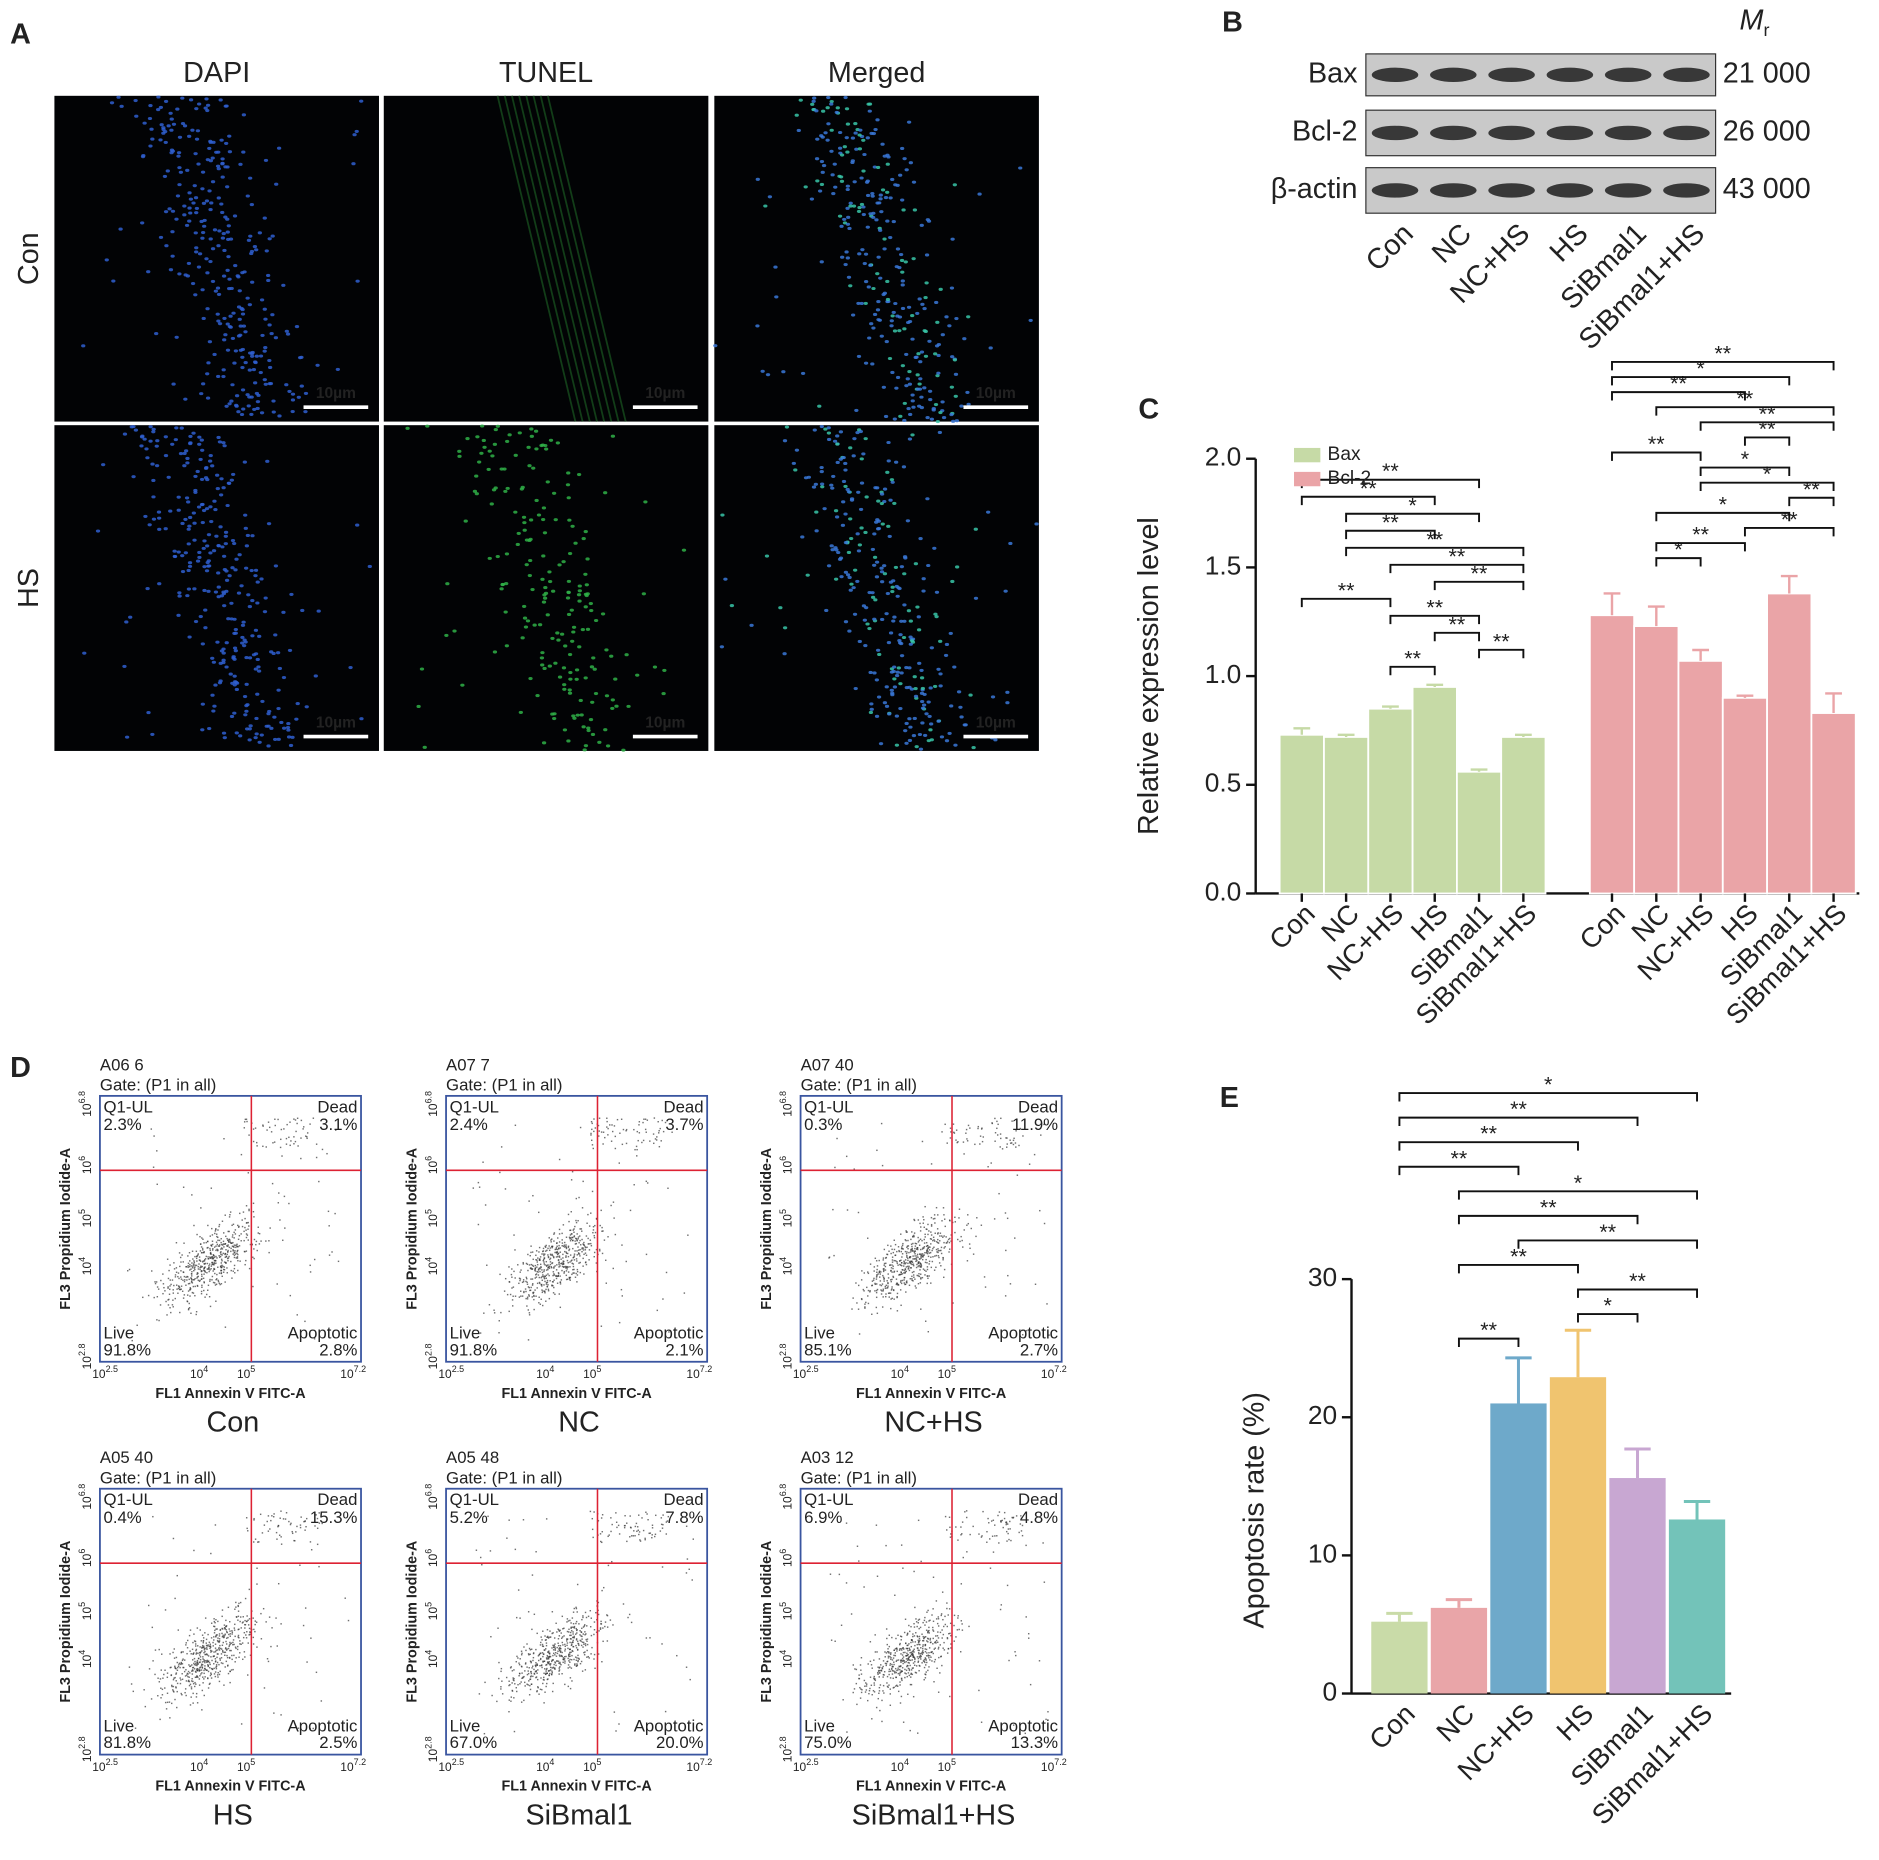 Image resolution: width=1879 pixels, height=1860 pixels. Describe the element at coordinates (783, 1211) in the screenshot. I see `tick-exp: 5` at that location.